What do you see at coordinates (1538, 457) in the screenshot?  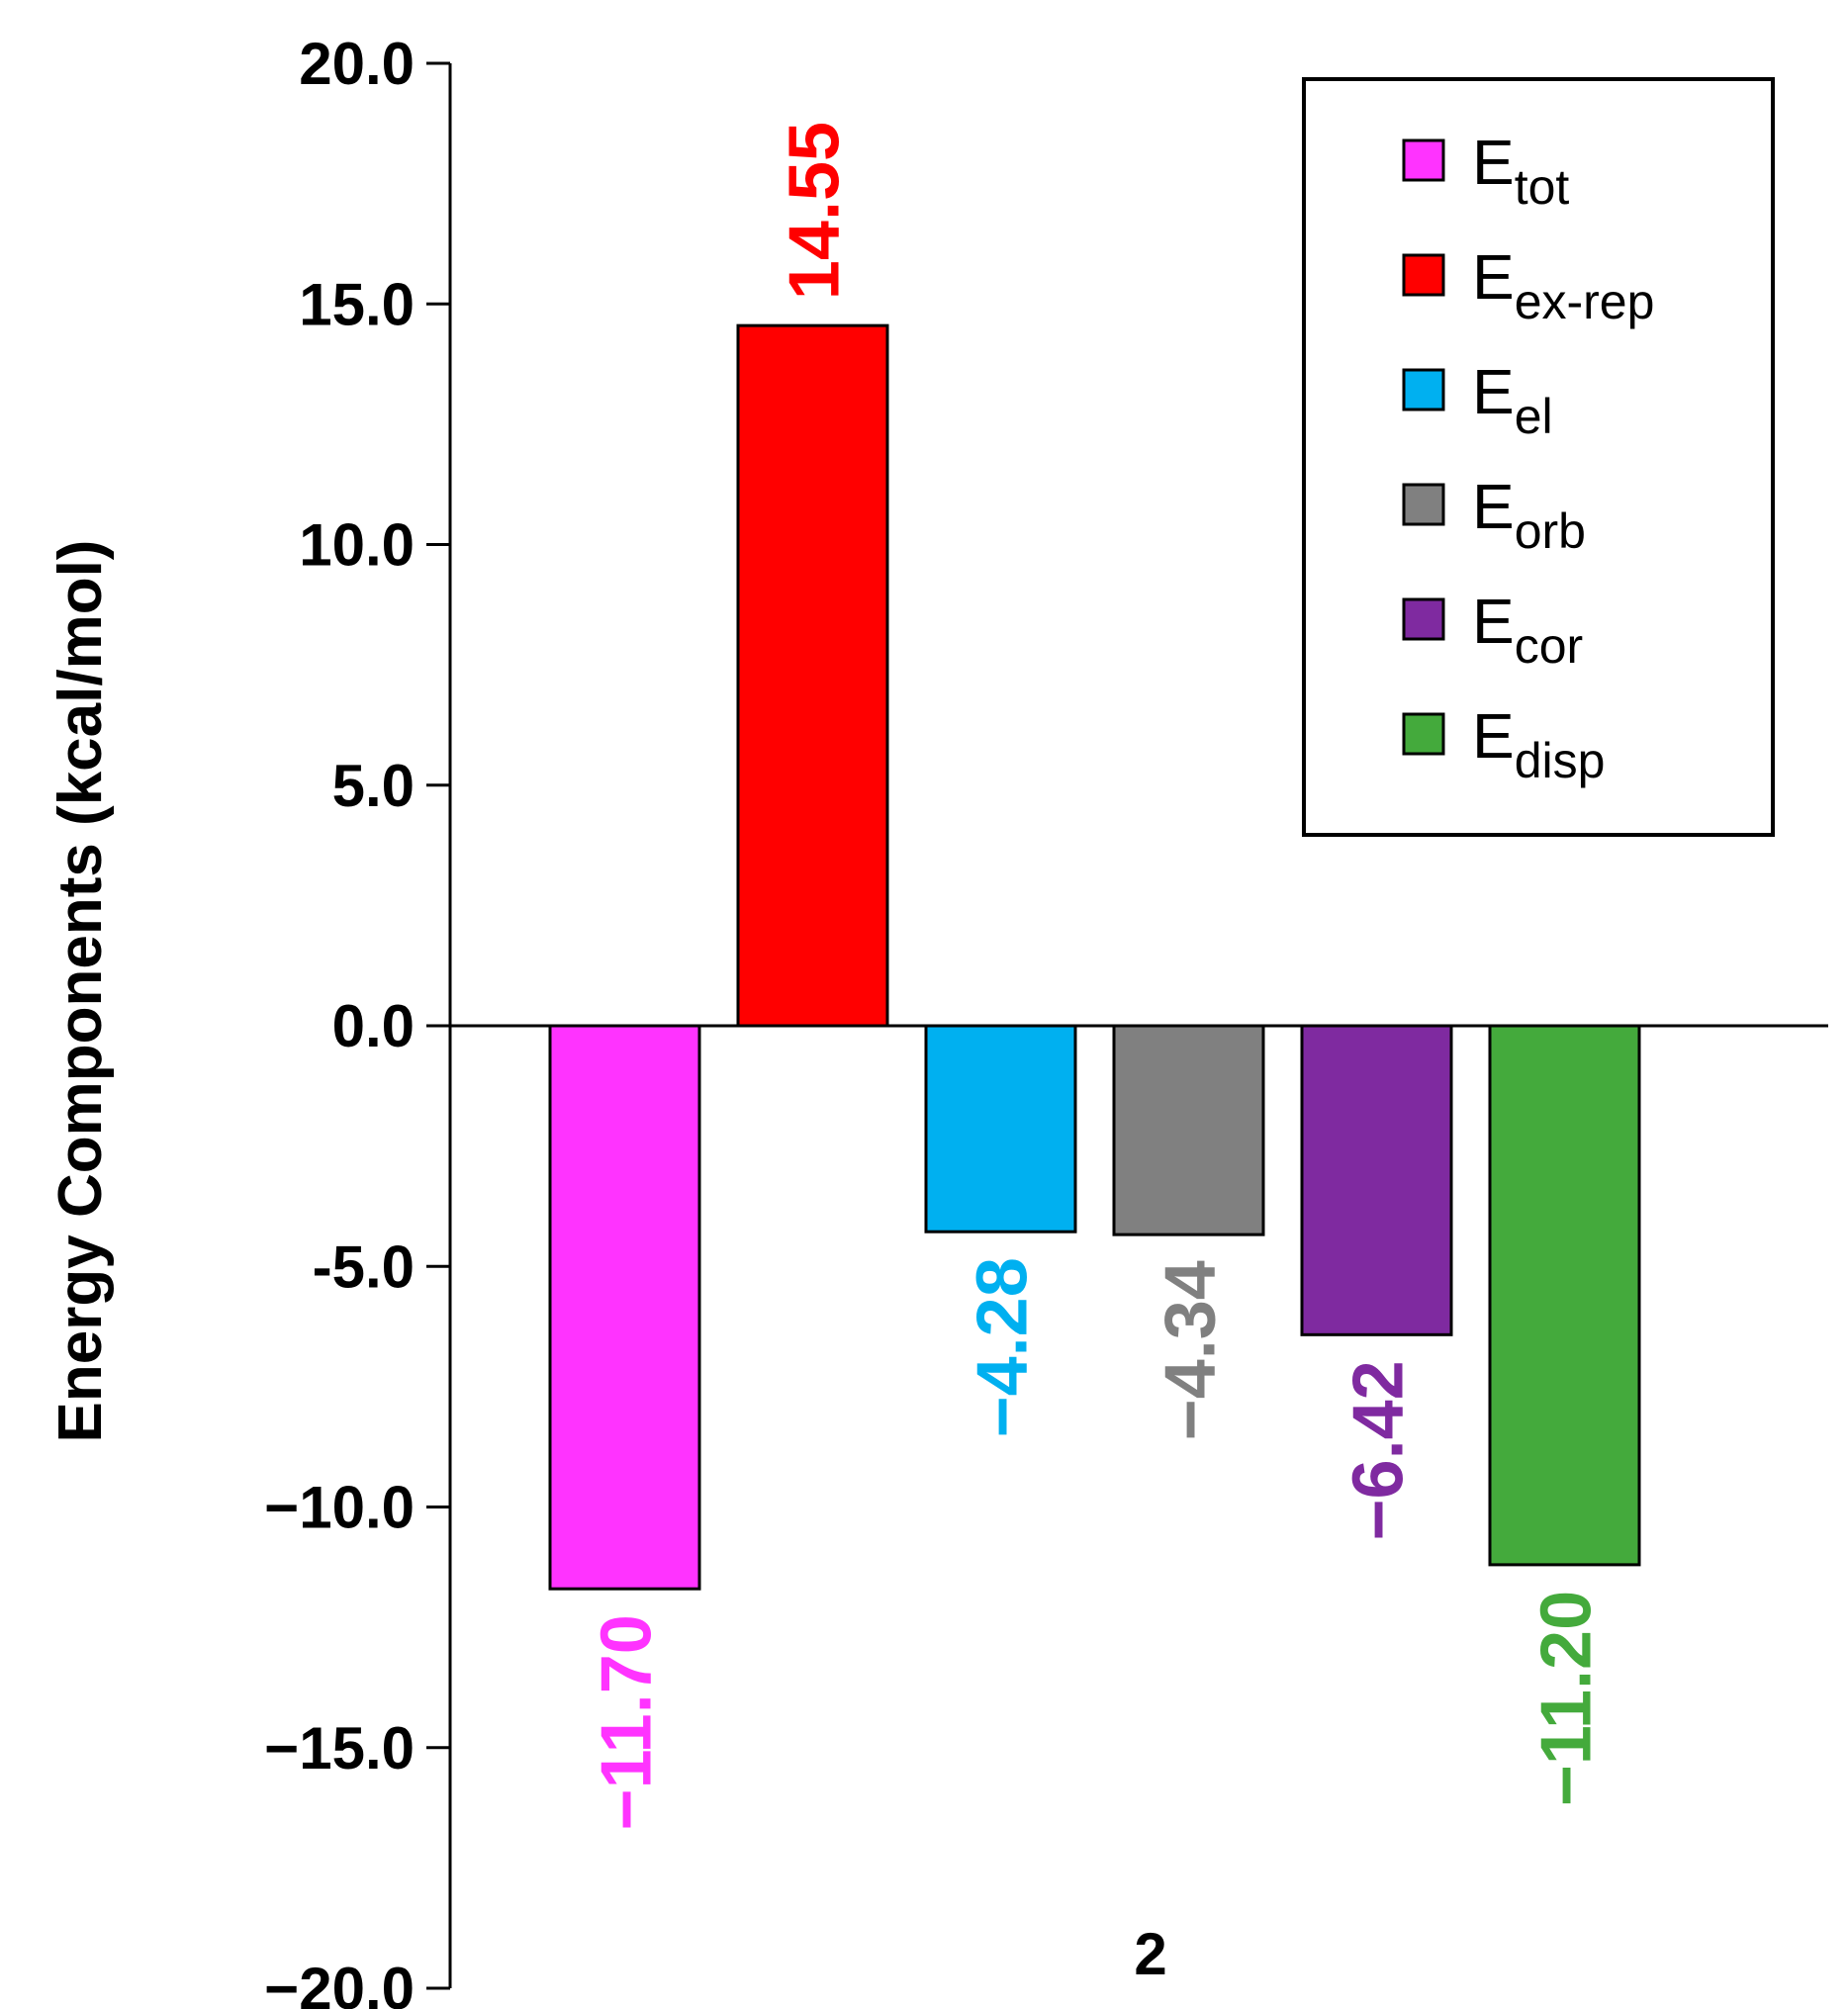 I see `legend-box` at bounding box center [1538, 457].